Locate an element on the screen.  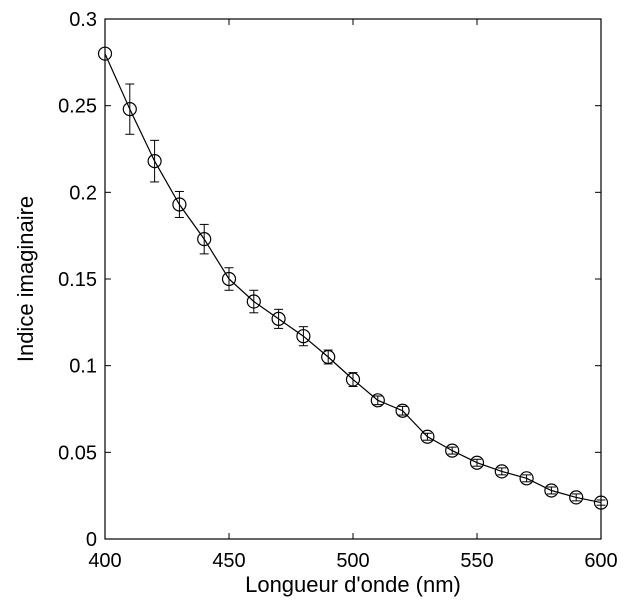
y-axis-label: Indice imaginaire is located at coordinates (25, 279).